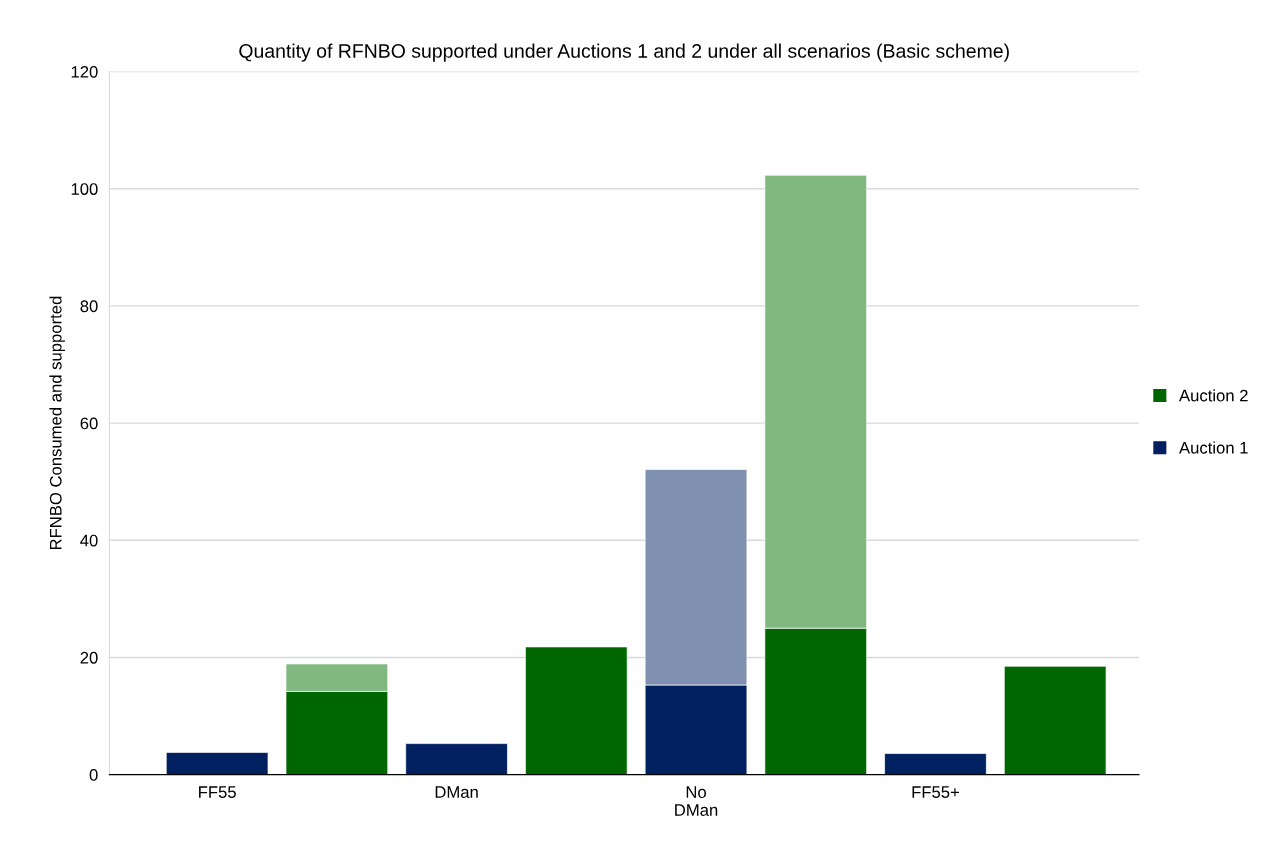 This screenshot has width=1287, height=842. I want to click on x-tick-label: No DMan, so click(696, 801).